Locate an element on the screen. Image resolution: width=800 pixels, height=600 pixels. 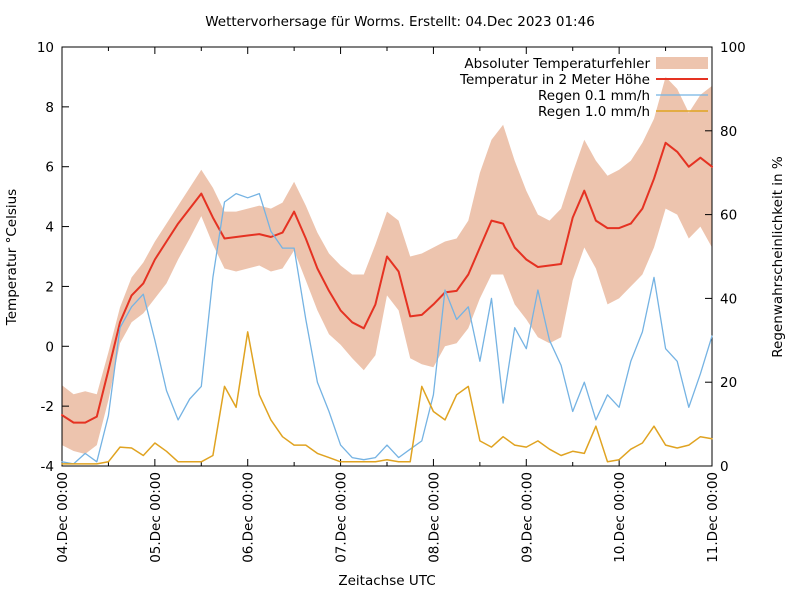
x-tick-label: 05.Dec 00:00 is located at coordinates (156, 517).